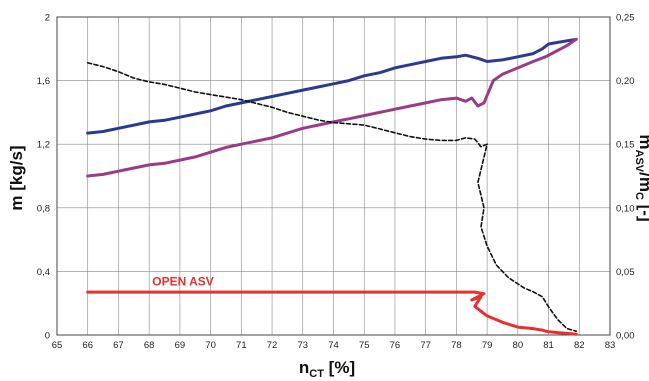  I want to click on y2-tick-label: 0,20, so click(625, 81).